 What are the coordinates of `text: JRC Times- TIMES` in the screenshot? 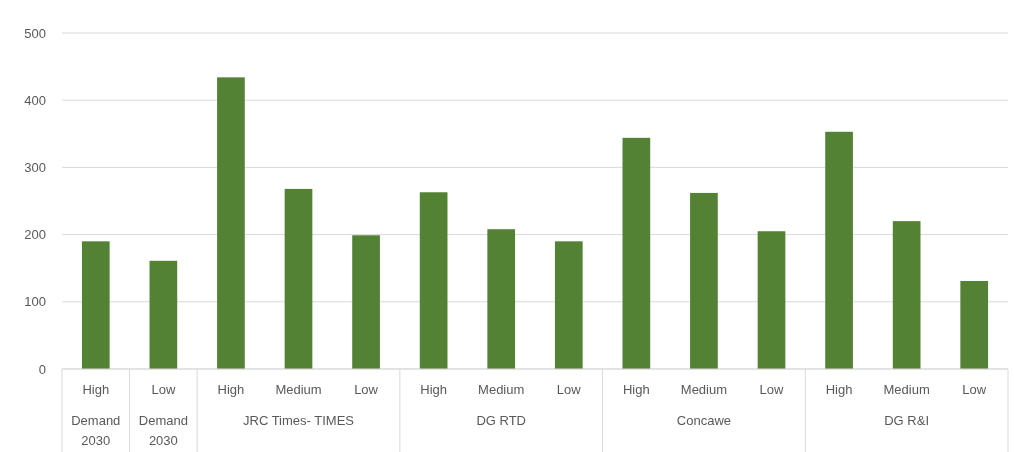 It's located at (299, 420).